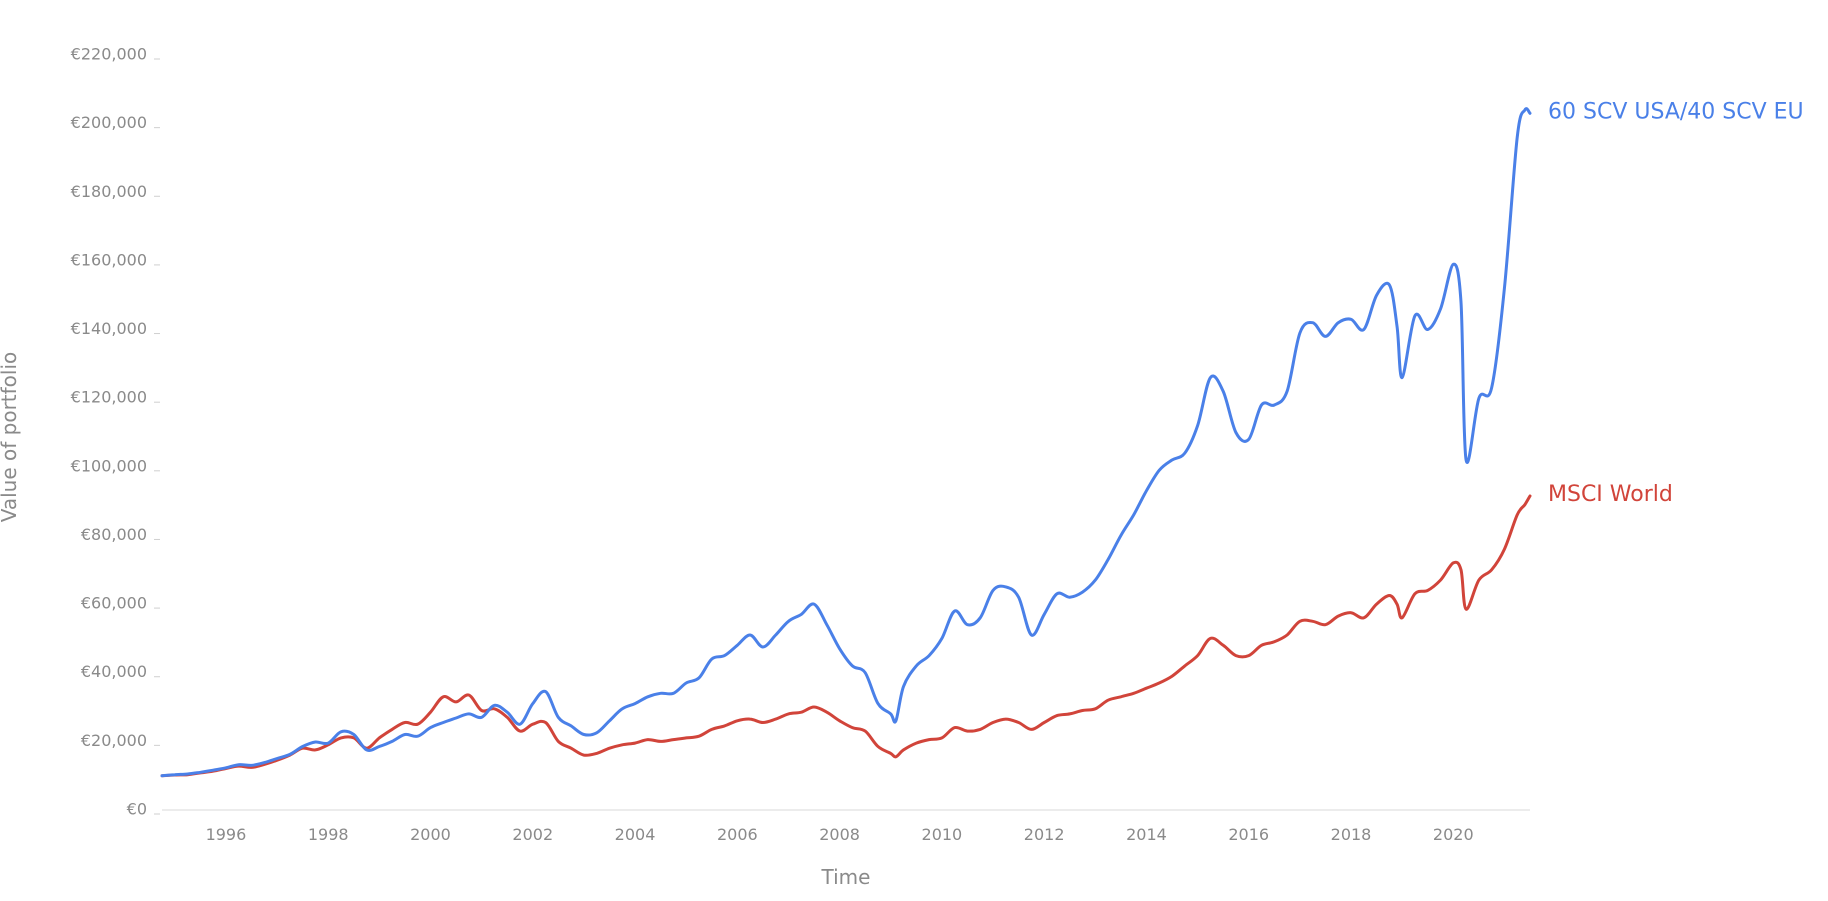 The width and height of the screenshot is (1828, 901). I want to click on x-axis-title: Time, so click(846, 877).